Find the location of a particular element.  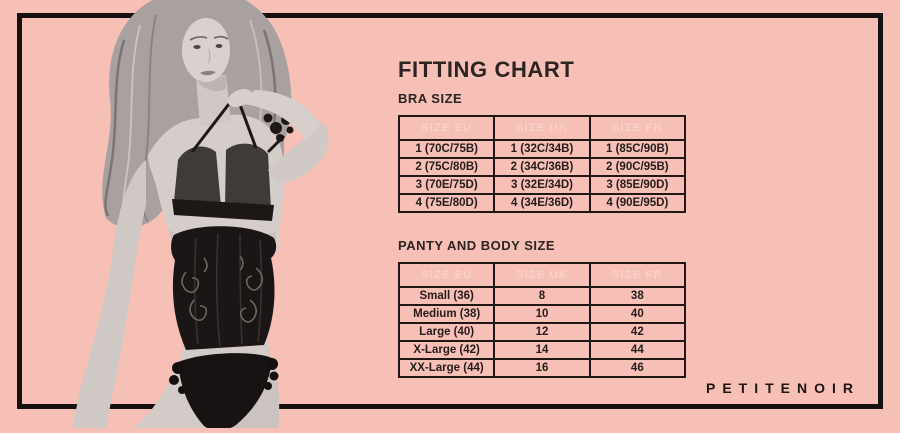

table-cell: 2 (75C/80B) is located at coordinates (446, 167).